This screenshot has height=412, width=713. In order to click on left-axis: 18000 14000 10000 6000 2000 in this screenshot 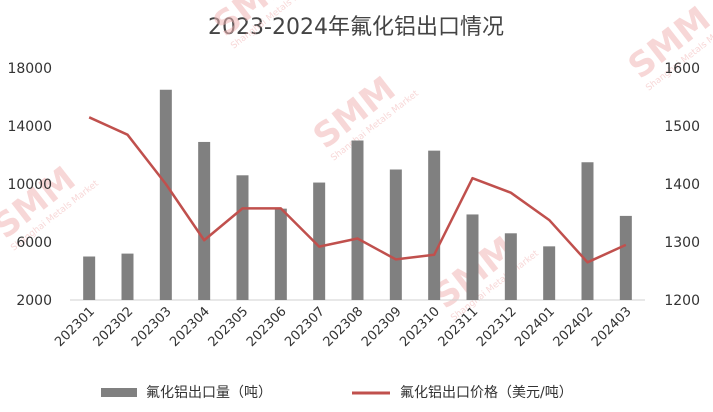, I will do `click(29, 185)`.